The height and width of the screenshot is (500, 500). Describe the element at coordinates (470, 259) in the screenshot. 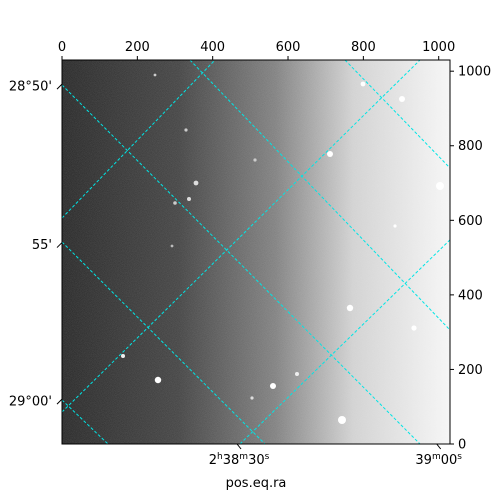

I see `right-pixel-axis: 0 200 400 600 800 1000` at that location.